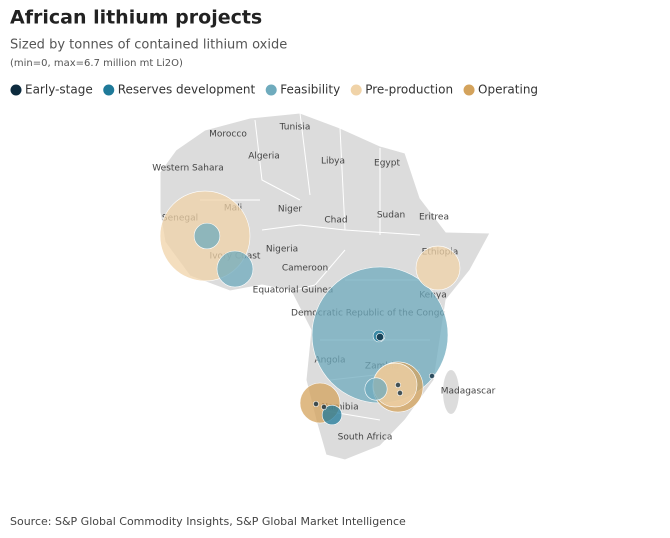  Describe the element at coordinates (468, 392) in the screenshot. I see `country-label: Madagascar` at that location.